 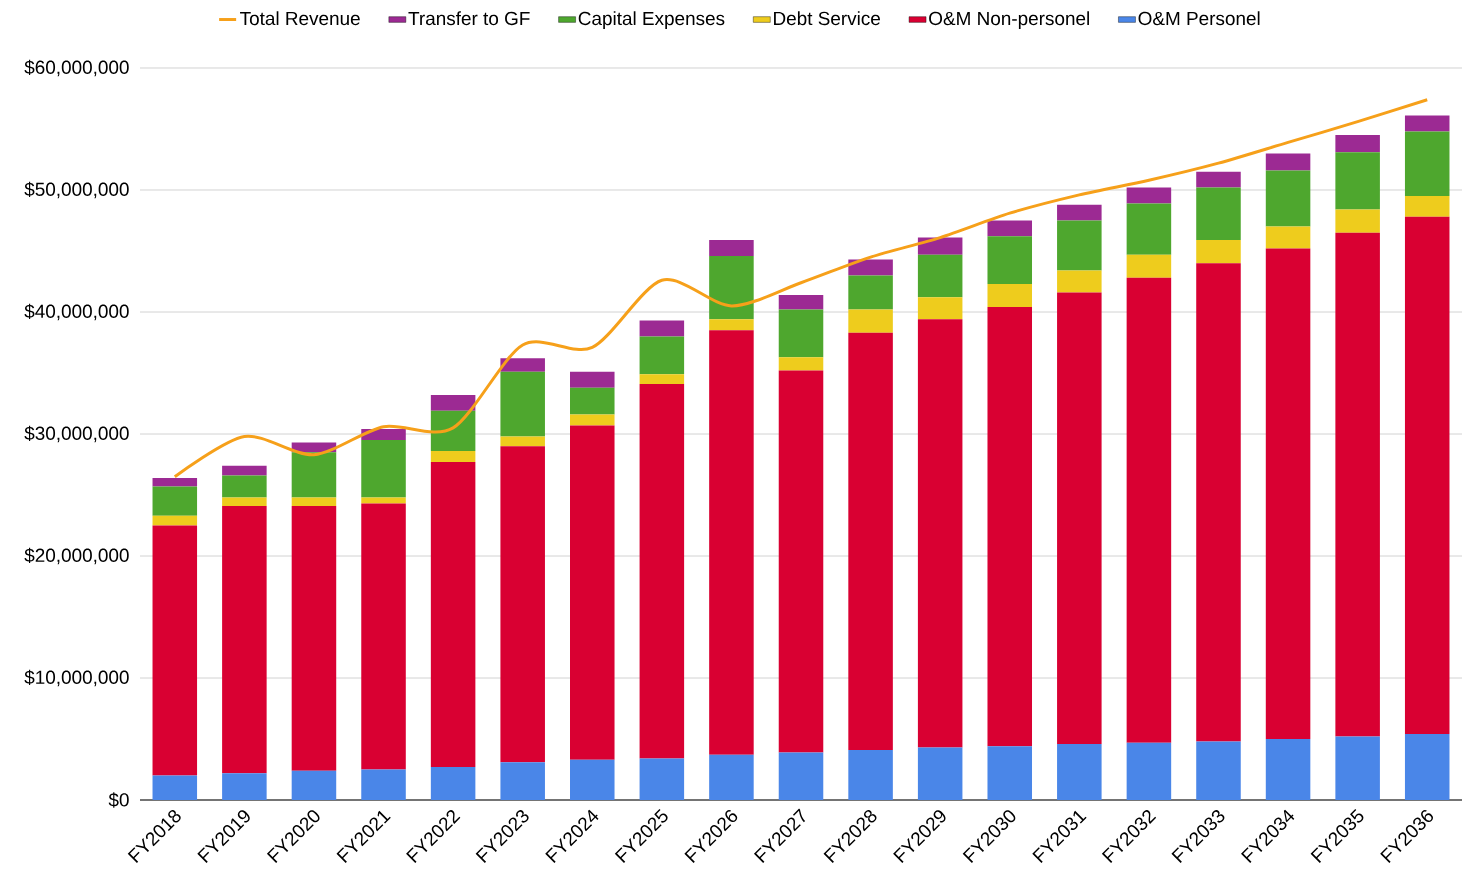 What do you see at coordinates (76, 434) in the screenshot?
I see `y-tick-label: $30,000,000` at bounding box center [76, 434].